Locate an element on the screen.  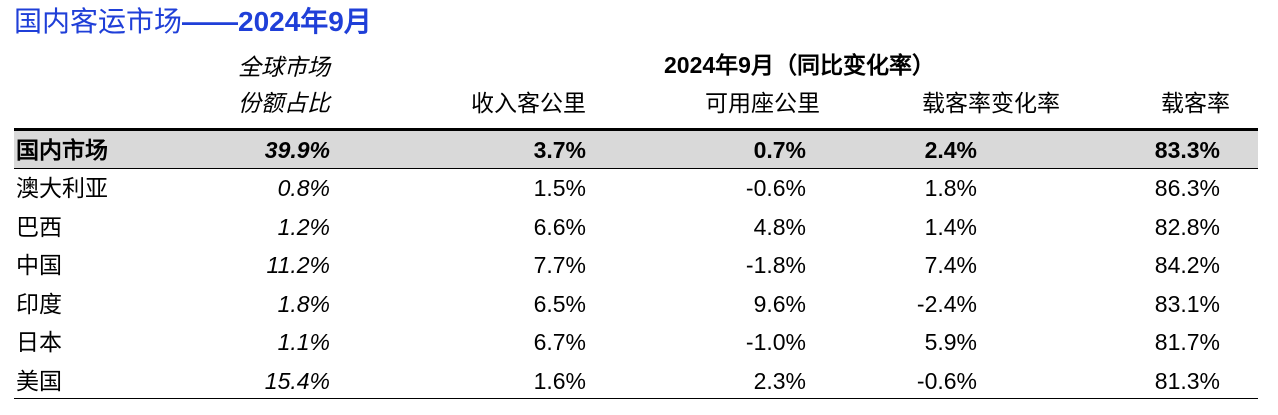
market-share-cell: 15.4% is located at coordinates (297, 381).